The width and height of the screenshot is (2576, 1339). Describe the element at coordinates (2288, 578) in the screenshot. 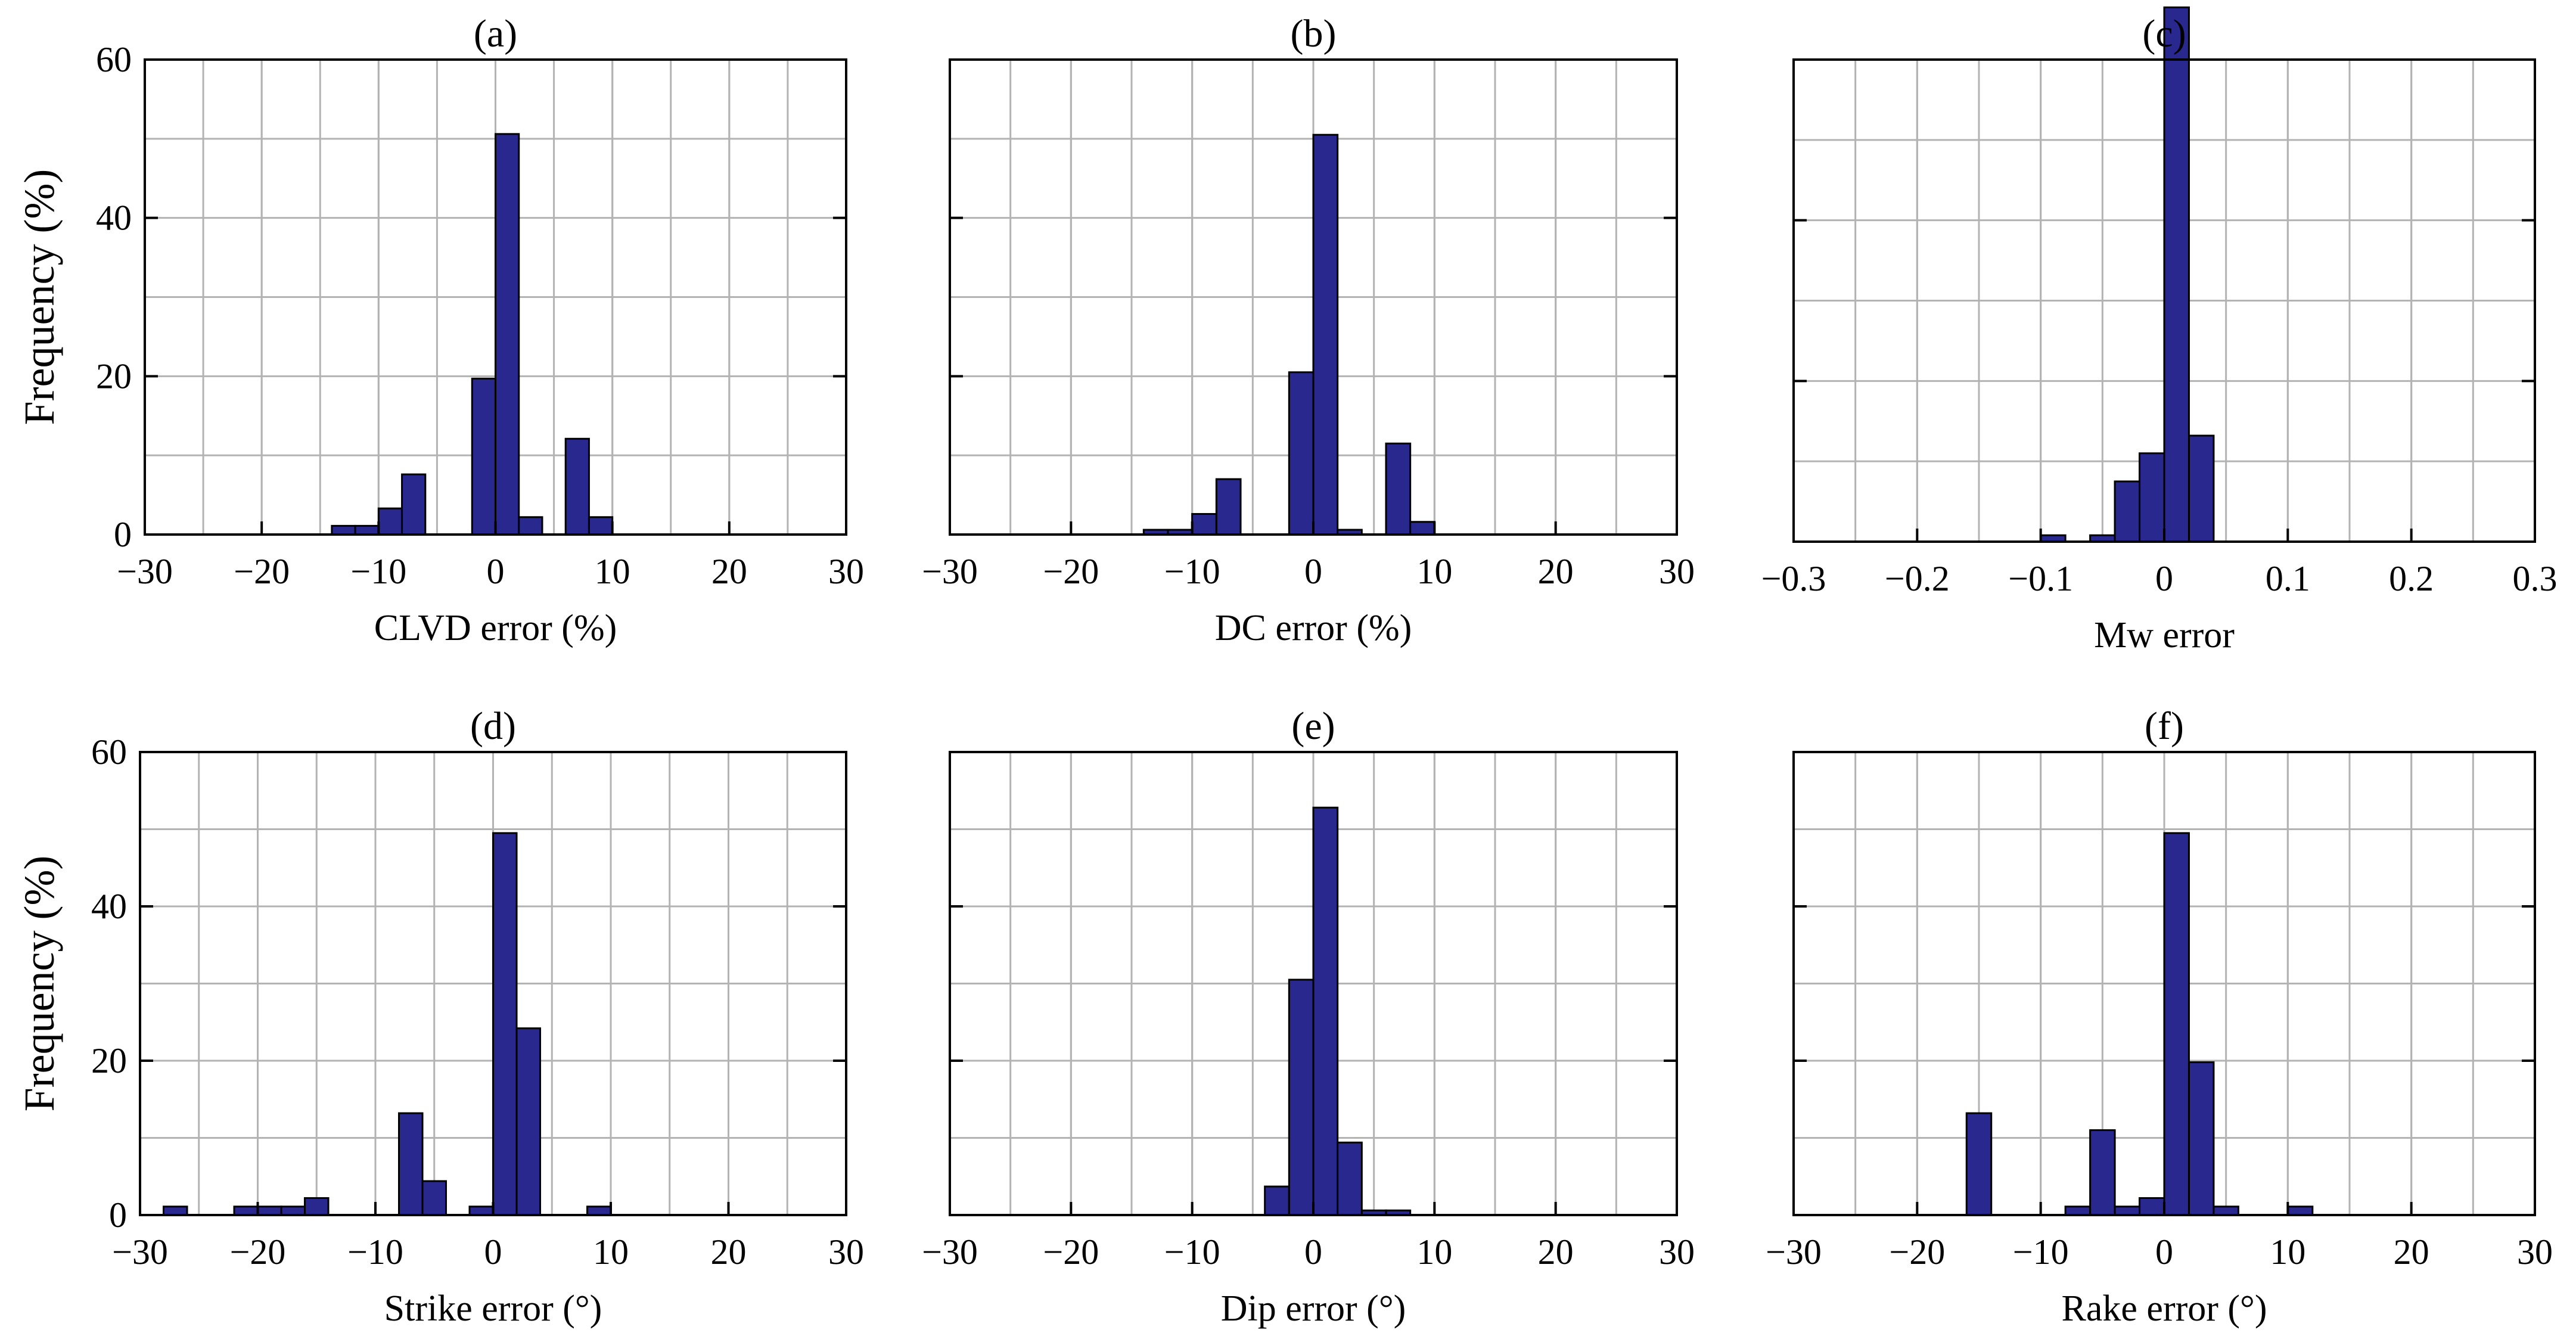

I see `x-tick-label: 0.1` at that location.